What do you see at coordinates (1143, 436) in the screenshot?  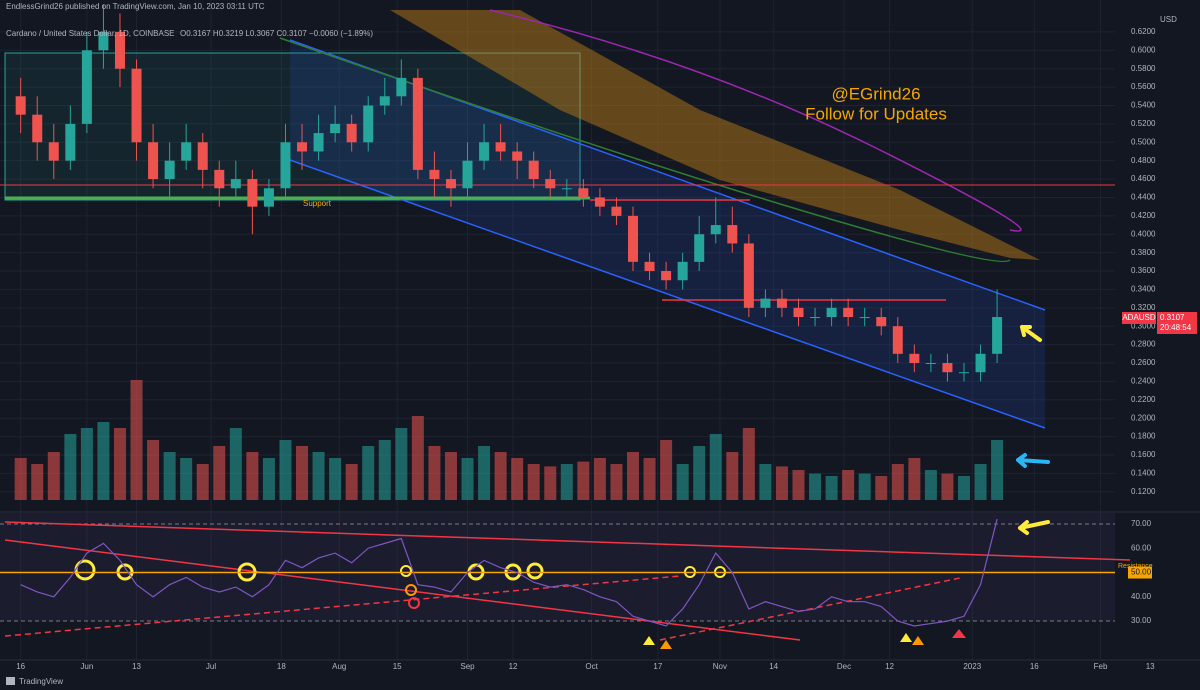 I see `y-tick-label: 0.1800` at bounding box center [1143, 436].